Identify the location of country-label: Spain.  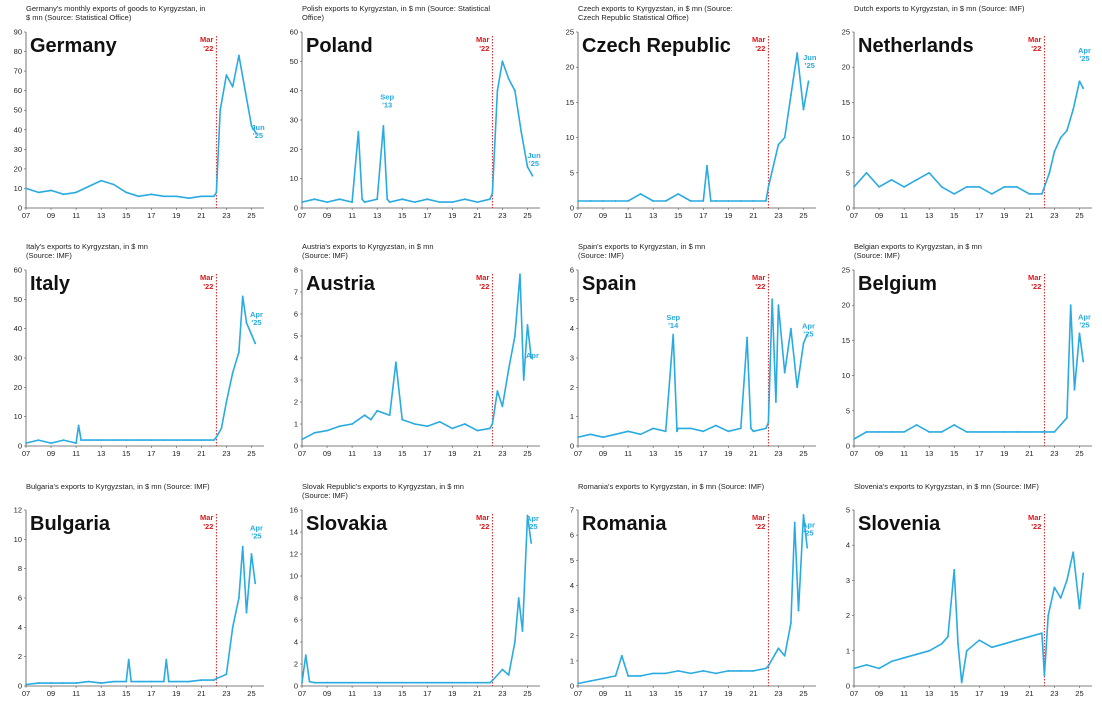
(609, 284).